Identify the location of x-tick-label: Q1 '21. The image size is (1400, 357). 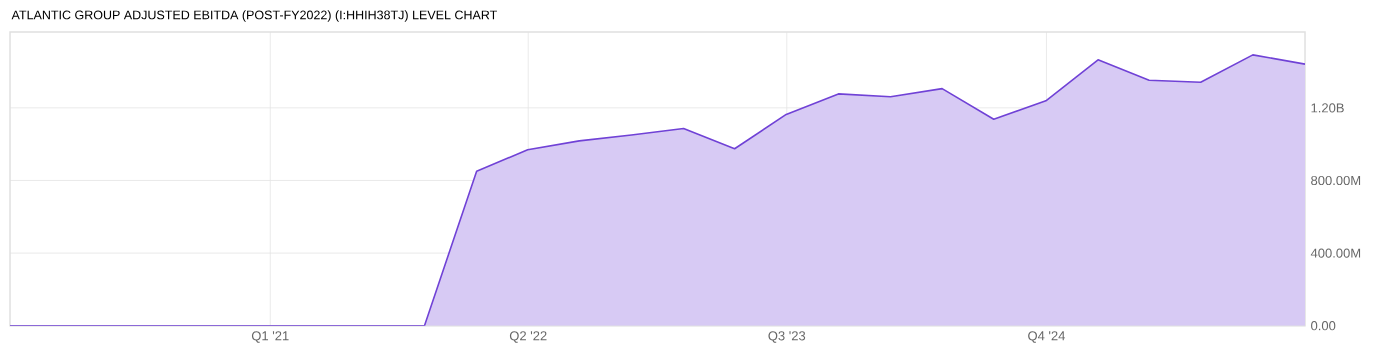
(270, 337).